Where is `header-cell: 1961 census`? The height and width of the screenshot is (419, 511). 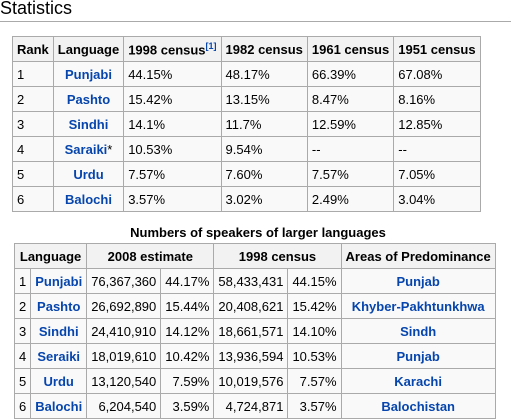 header-cell: 1961 census is located at coordinates (350, 49).